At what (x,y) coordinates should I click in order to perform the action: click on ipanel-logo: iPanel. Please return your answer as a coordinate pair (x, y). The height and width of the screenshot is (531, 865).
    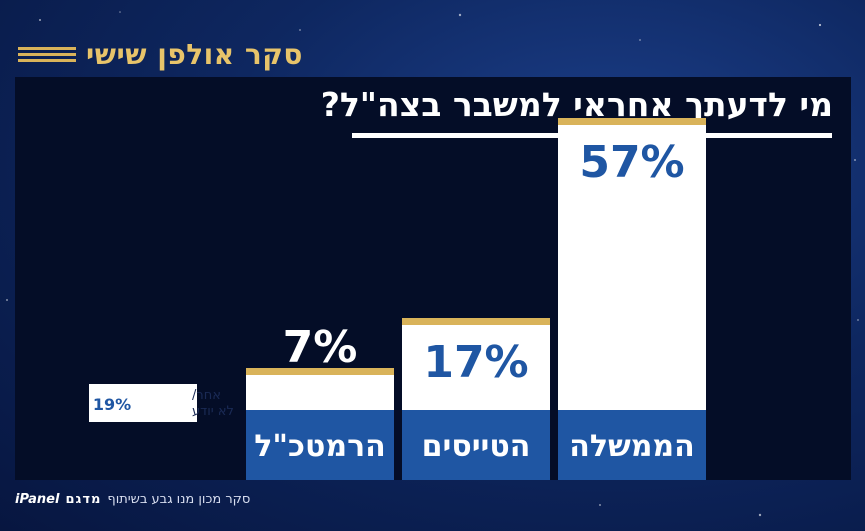
    Looking at the image, I should click on (37, 499).